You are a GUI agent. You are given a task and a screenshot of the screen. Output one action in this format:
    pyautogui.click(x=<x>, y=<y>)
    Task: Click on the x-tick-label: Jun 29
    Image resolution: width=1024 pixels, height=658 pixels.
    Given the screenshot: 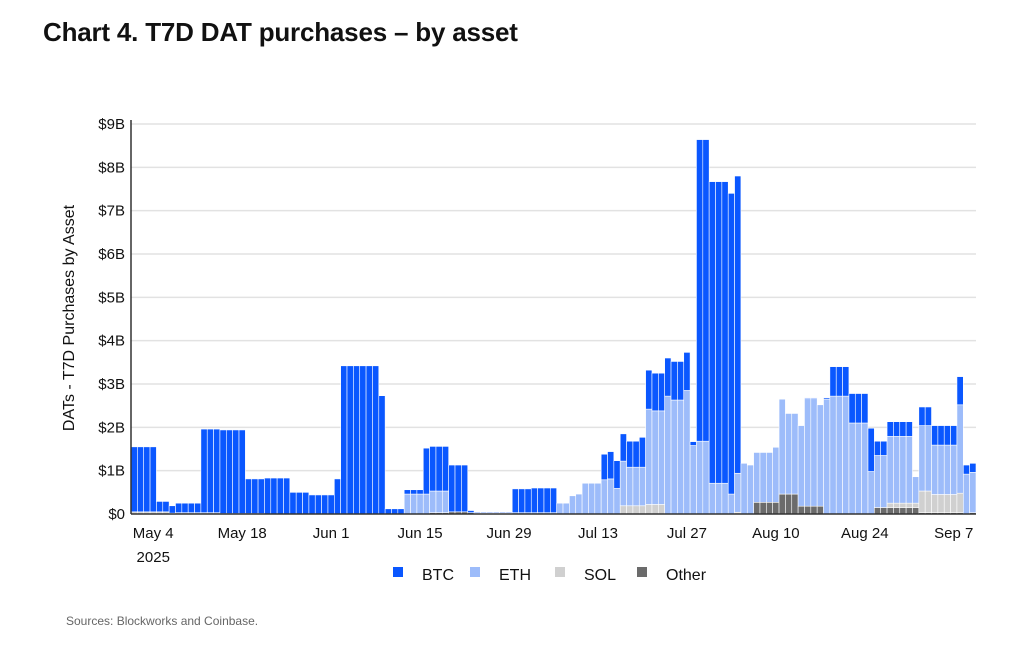 What is the action you would take?
    pyautogui.click(x=509, y=533)
    